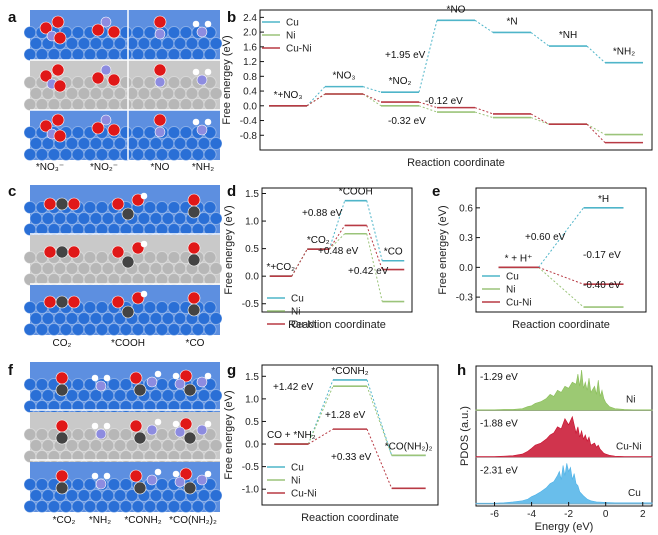  Describe the element at coordinates (603, 199) in the screenshot. I see `chart-e-step-label-1: *H` at that location.